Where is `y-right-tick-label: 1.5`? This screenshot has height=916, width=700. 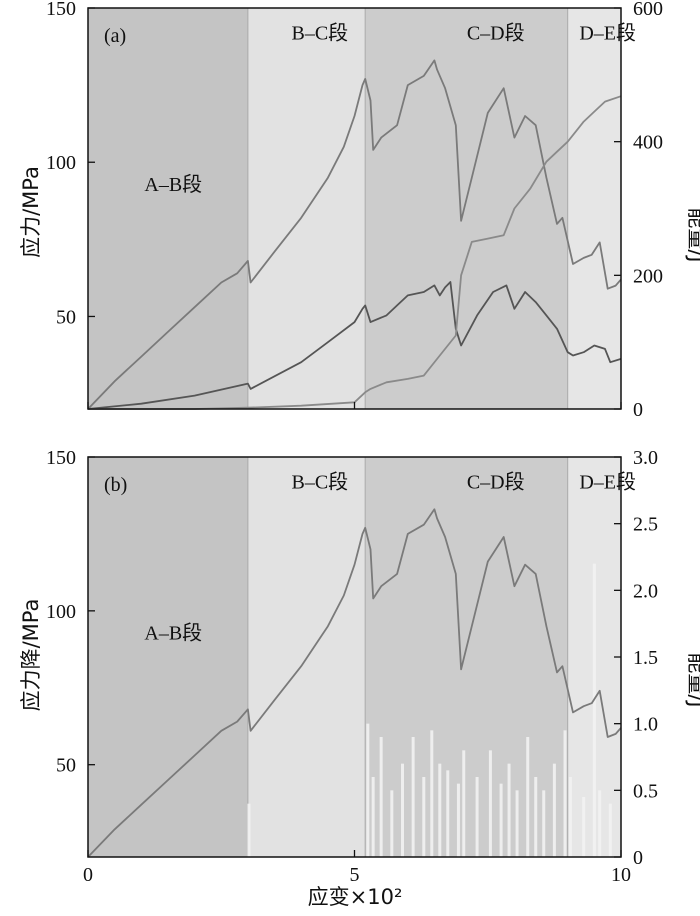
y-right-tick-label: 1.5 is located at coordinates (645, 658).